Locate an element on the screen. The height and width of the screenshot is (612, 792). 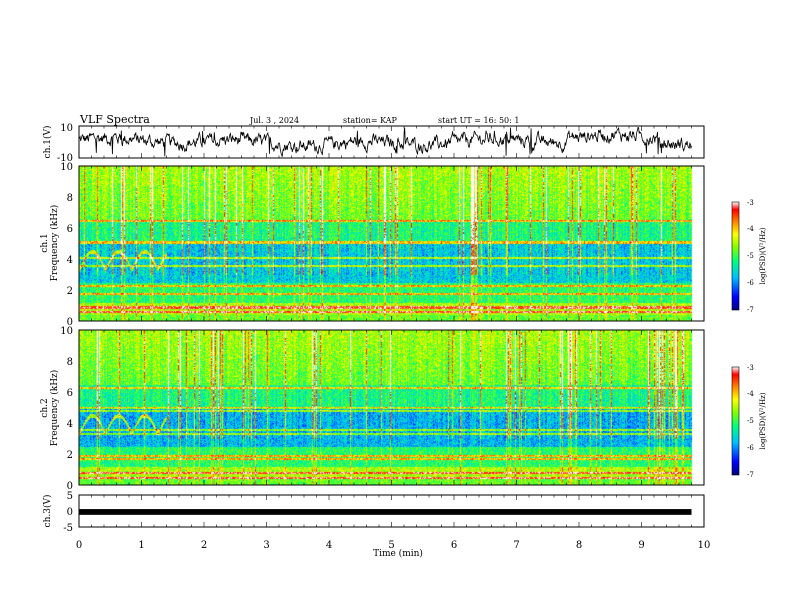
ch2-freq-tick-10: 10 is located at coordinates (66, 331).